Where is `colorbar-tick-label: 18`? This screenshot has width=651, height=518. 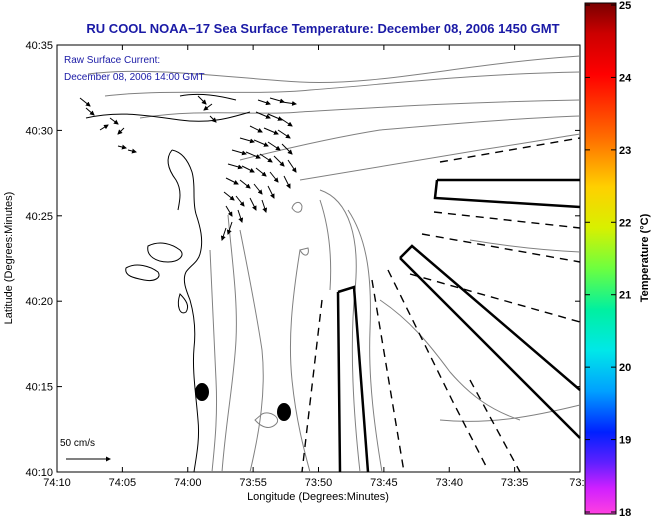 colorbar-tick-label: 18 is located at coordinates (625, 512).